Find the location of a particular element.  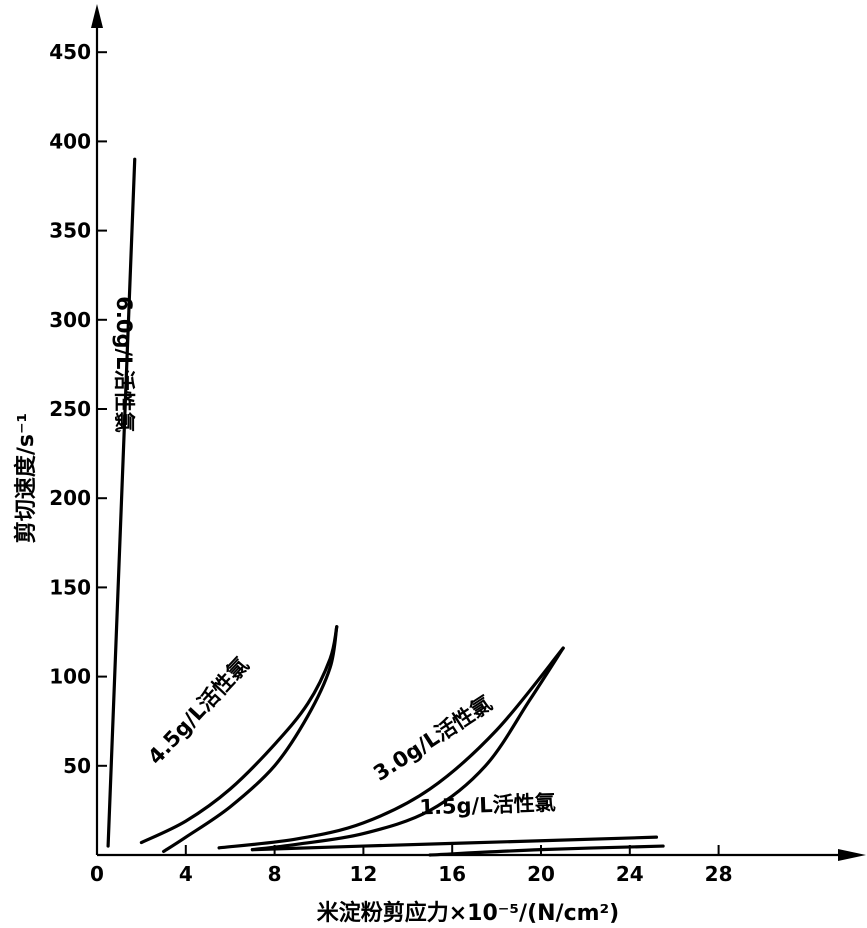

x-axis-title: 米淀粉剪应力×10⁻⁵/(N/cm²) is located at coordinates (468, 913).